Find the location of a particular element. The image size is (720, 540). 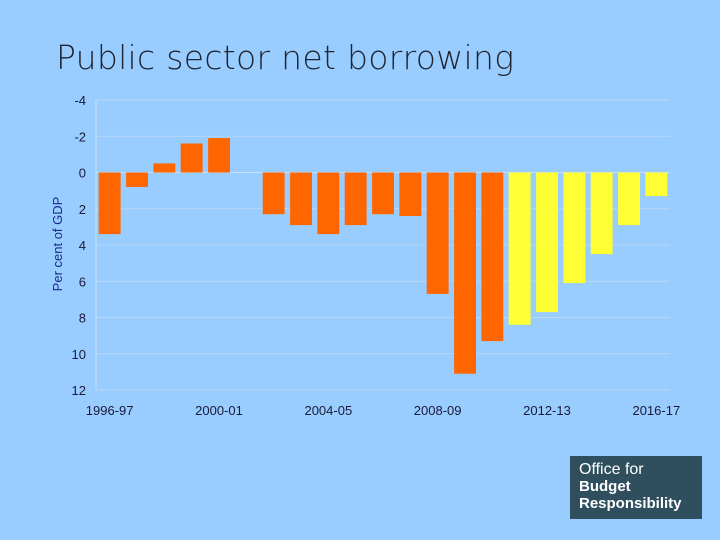

x-tick-label: 2012-13 is located at coordinates (547, 410).